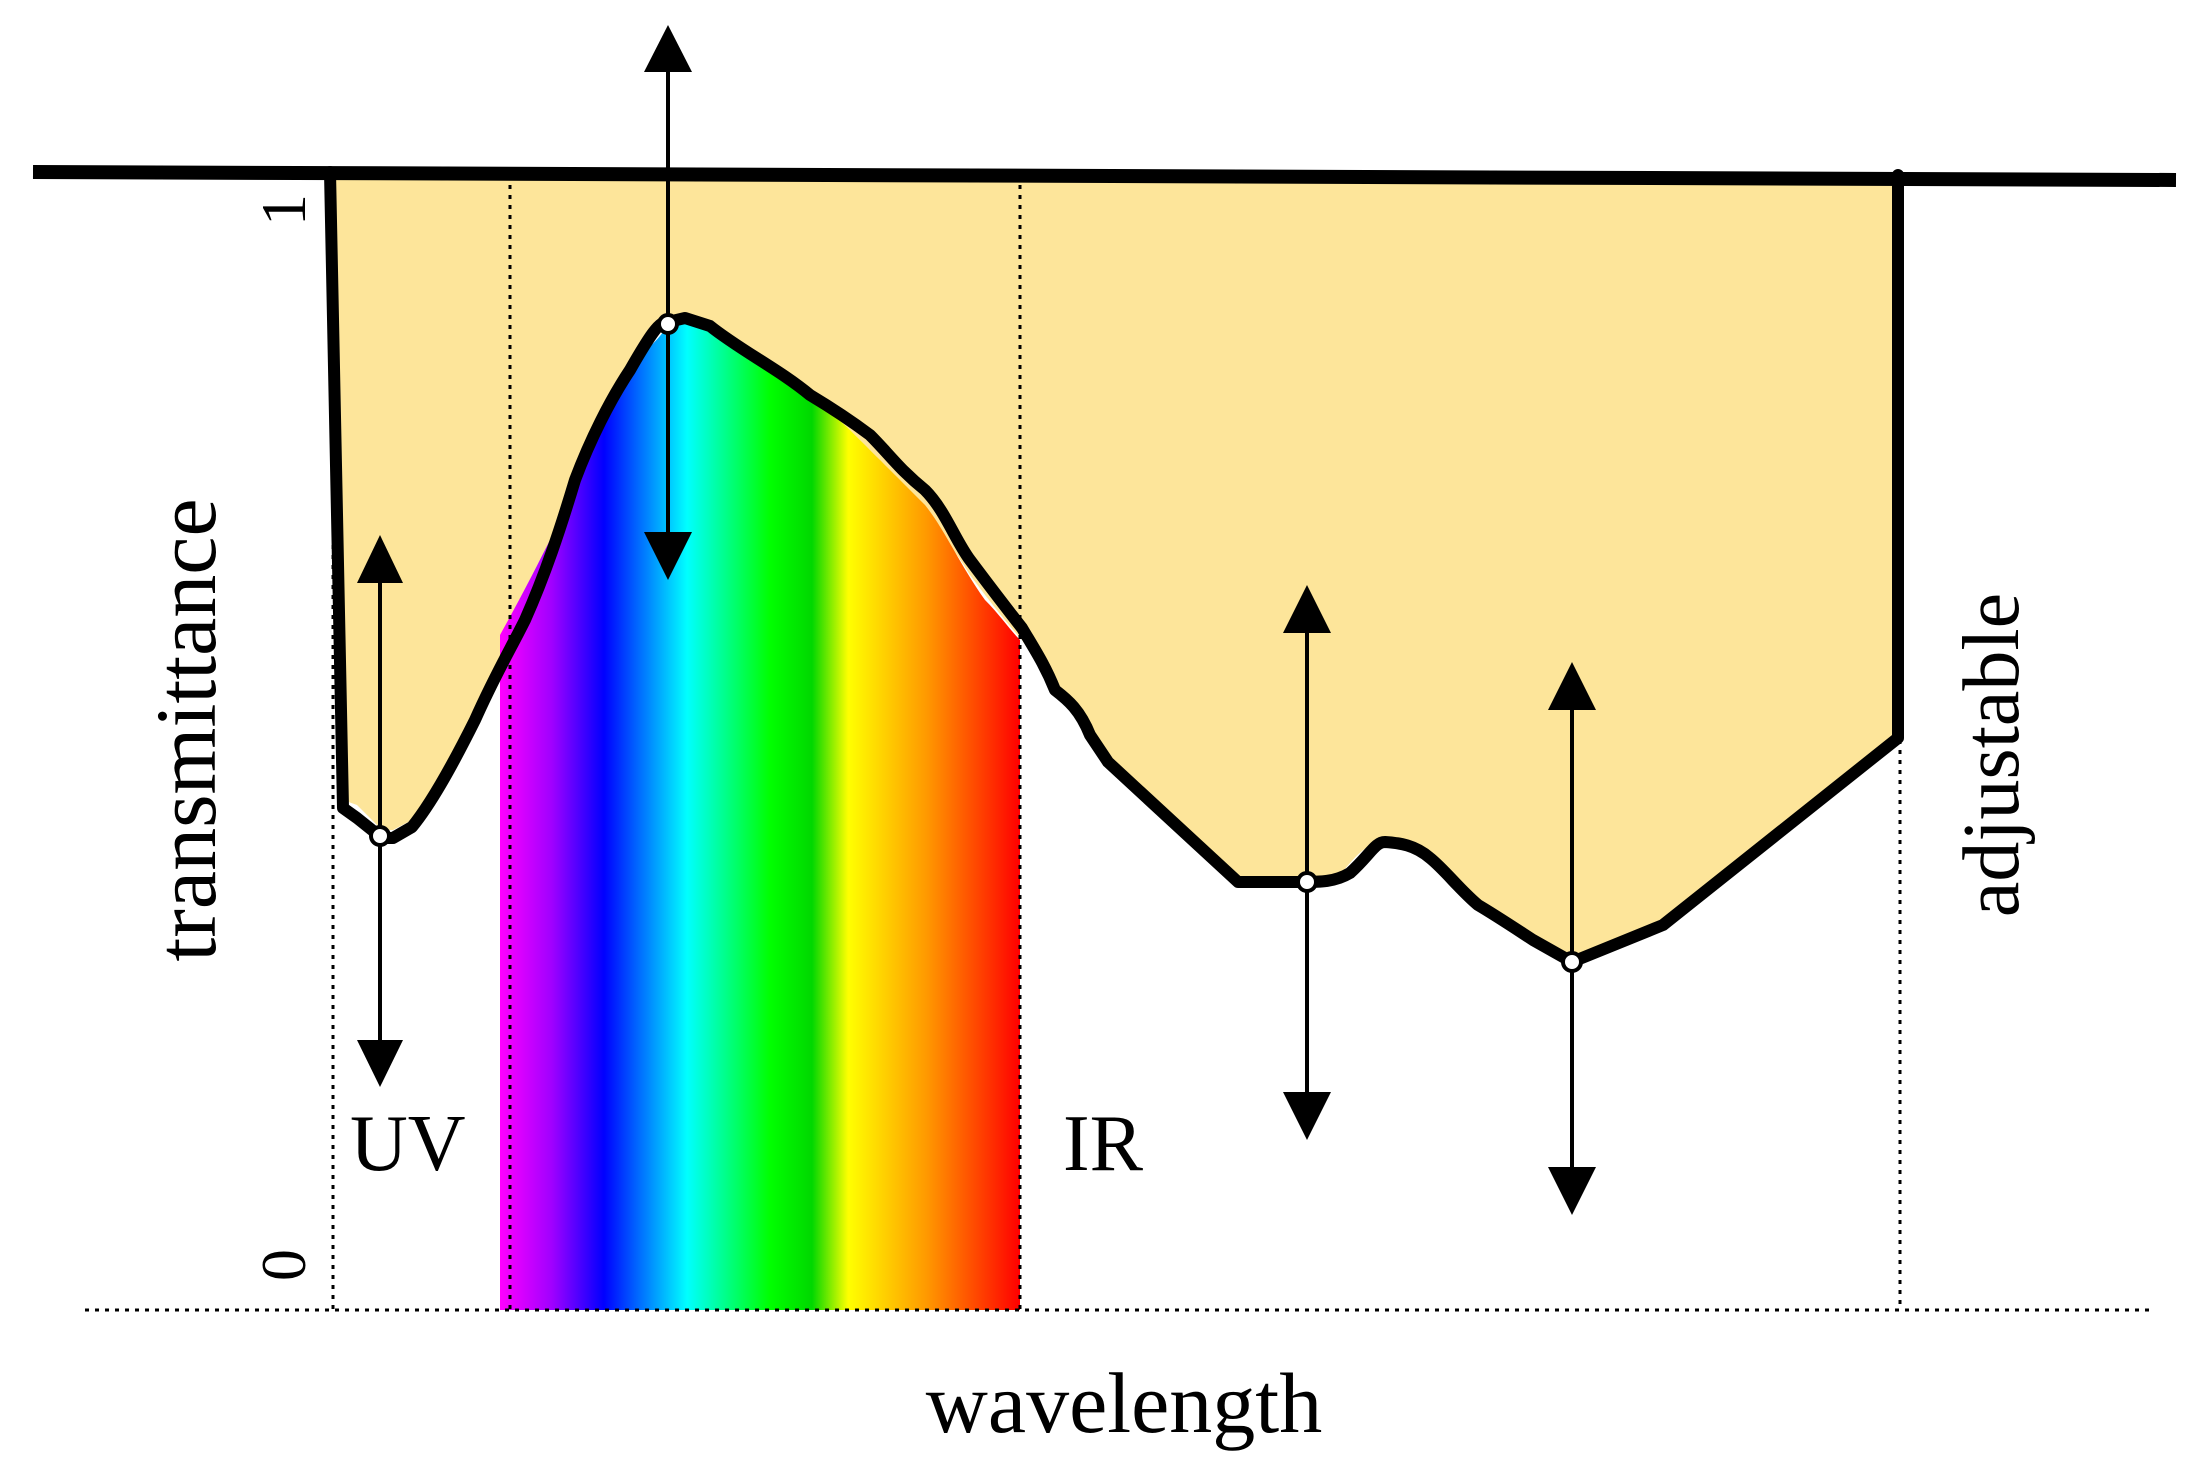 Image resolution: width=2186 pixels, height=1463 pixels. Describe the element at coordinates (1124, 1403) in the screenshot. I see `x-axis-label: wavelength` at that location.